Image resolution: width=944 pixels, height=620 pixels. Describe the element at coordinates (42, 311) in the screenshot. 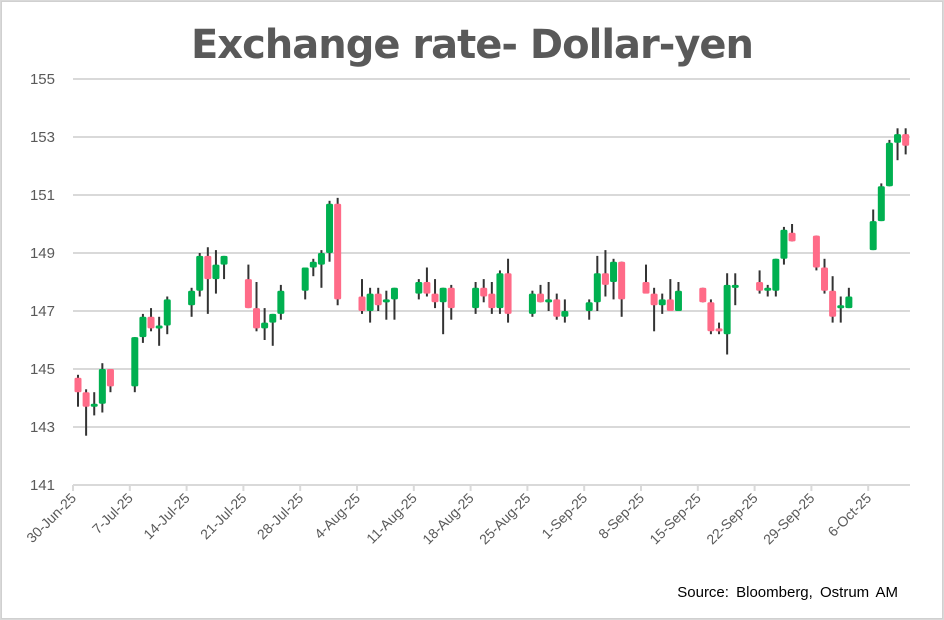

I see `y-tick-label: 147` at that location.